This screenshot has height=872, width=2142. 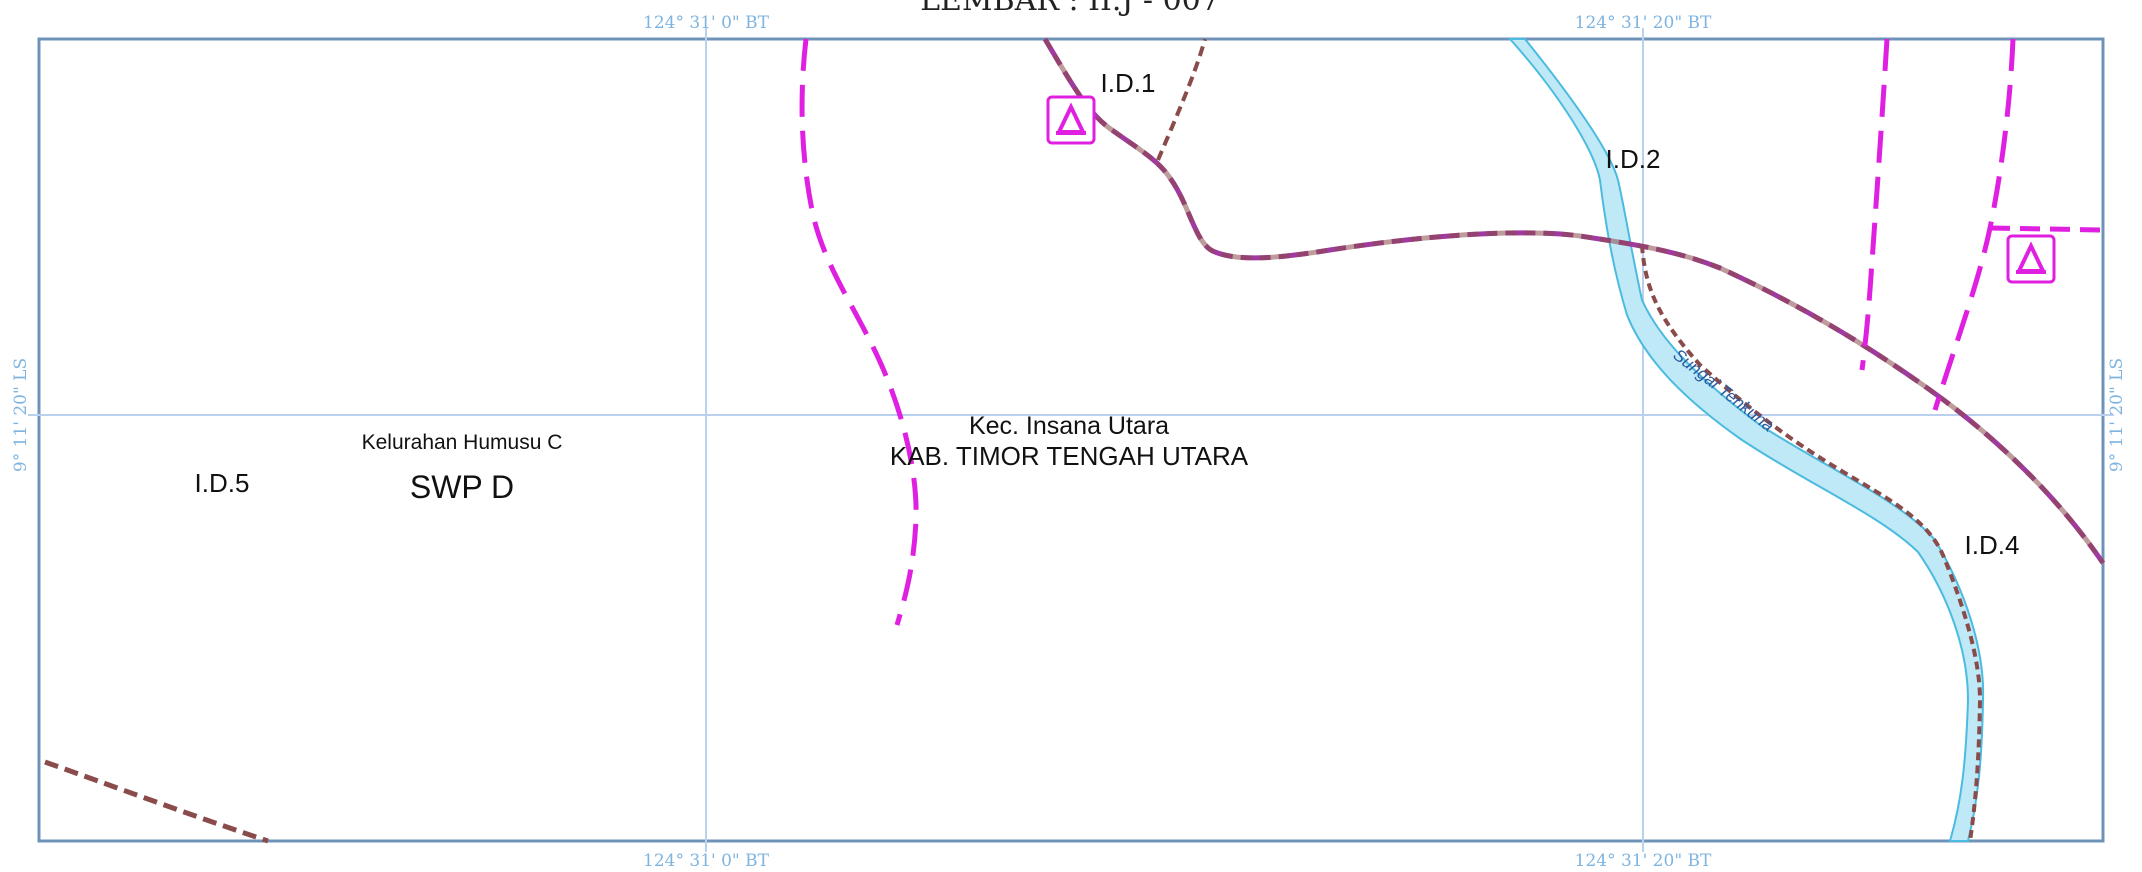 What do you see at coordinates (1069, 426) in the screenshot?
I see `kecamatan-label: Kec. Insana Utara` at bounding box center [1069, 426].